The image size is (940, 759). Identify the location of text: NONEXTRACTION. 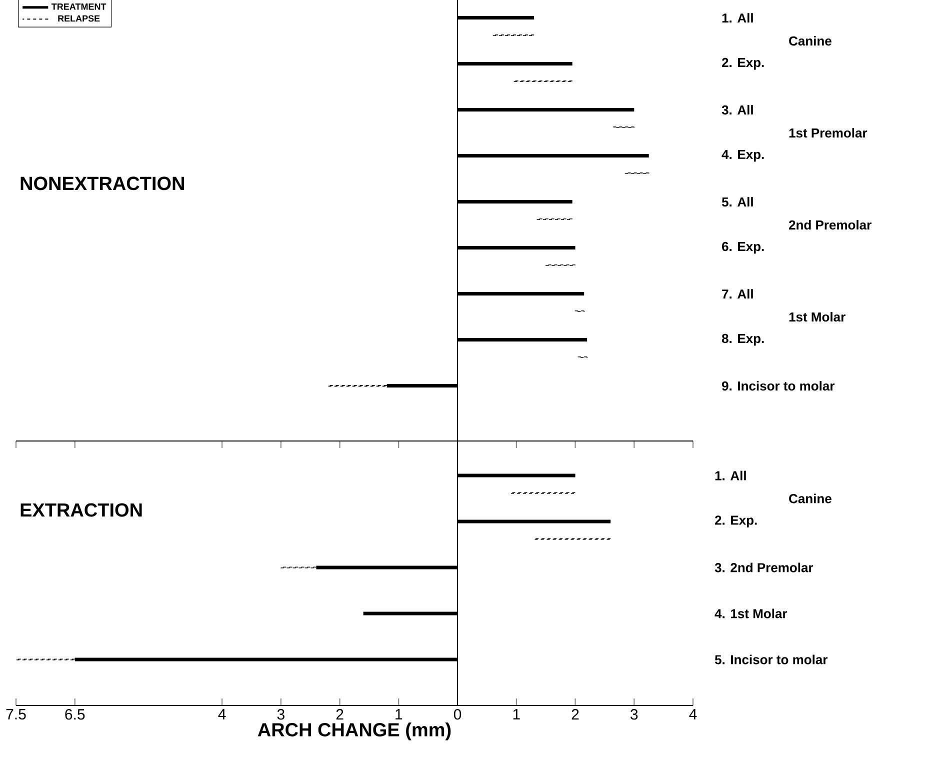
(102, 183).